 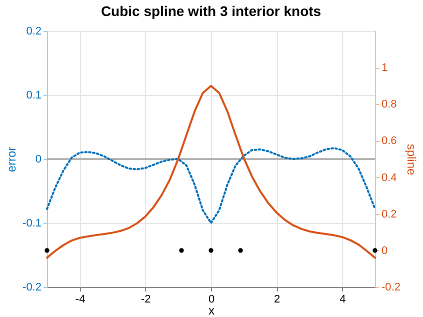 What do you see at coordinates (389, 214) in the screenshot?
I see `y2-tick-label: 0.2` at bounding box center [389, 214].